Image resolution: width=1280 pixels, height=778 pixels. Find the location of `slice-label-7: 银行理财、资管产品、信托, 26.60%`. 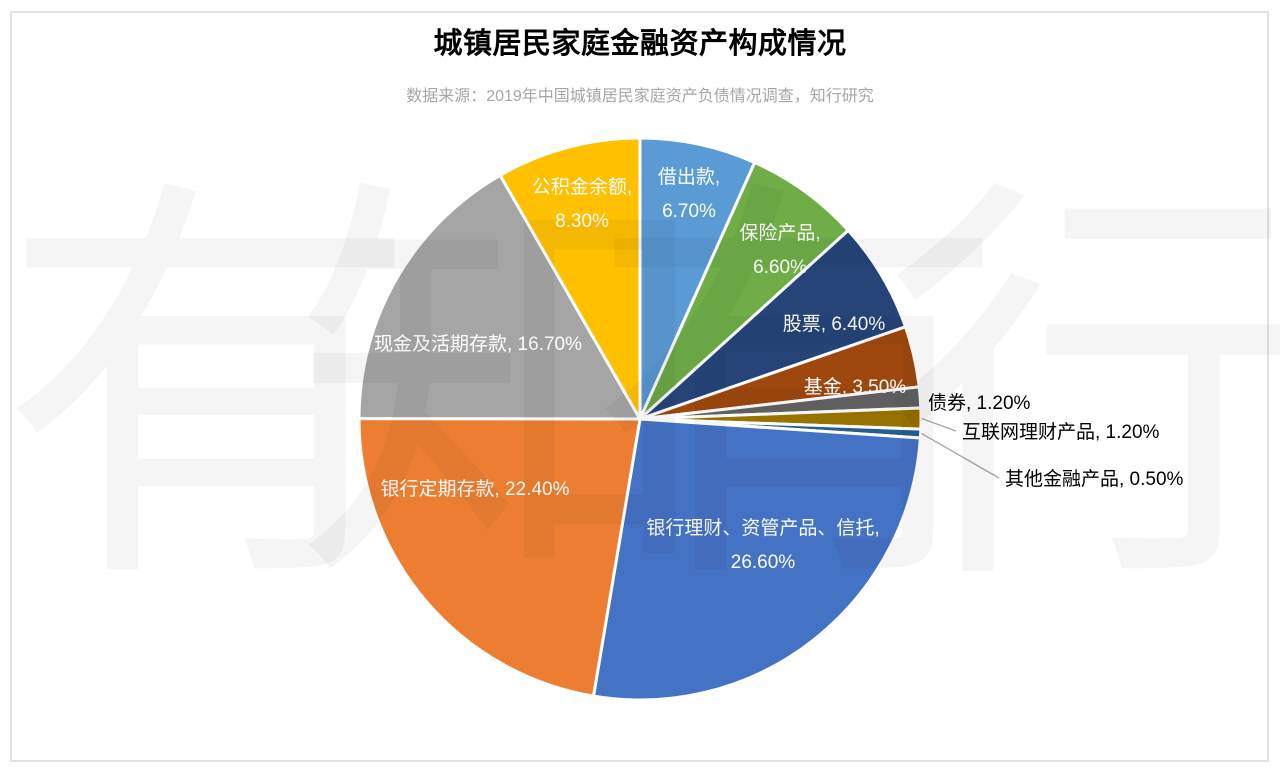

slice-label-7: 银行理财、资管产品、信托, 26.60% is located at coordinates (762, 545).